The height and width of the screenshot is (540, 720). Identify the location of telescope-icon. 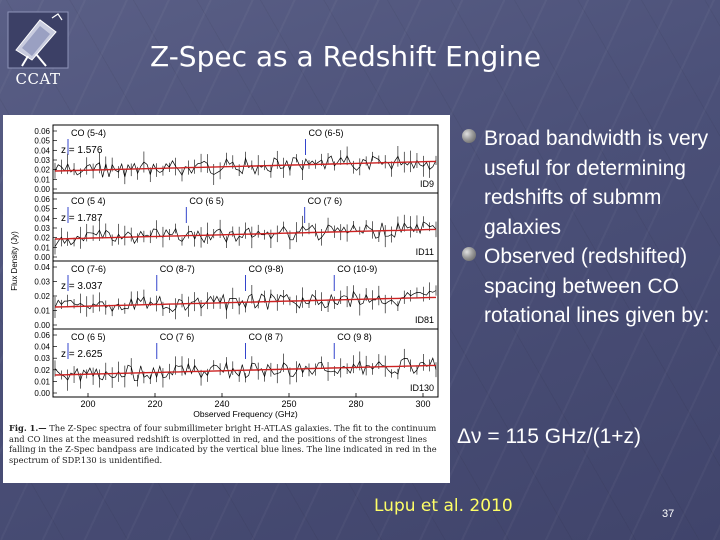
(38, 40).